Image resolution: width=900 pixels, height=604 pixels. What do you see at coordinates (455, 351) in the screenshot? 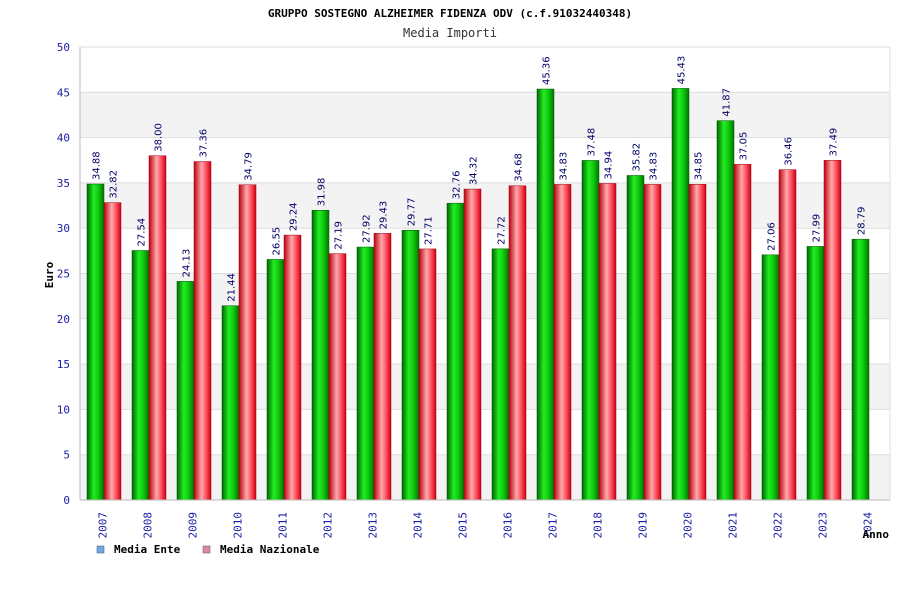
I see `bar-media-ente-2015` at bounding box center [455, 351].